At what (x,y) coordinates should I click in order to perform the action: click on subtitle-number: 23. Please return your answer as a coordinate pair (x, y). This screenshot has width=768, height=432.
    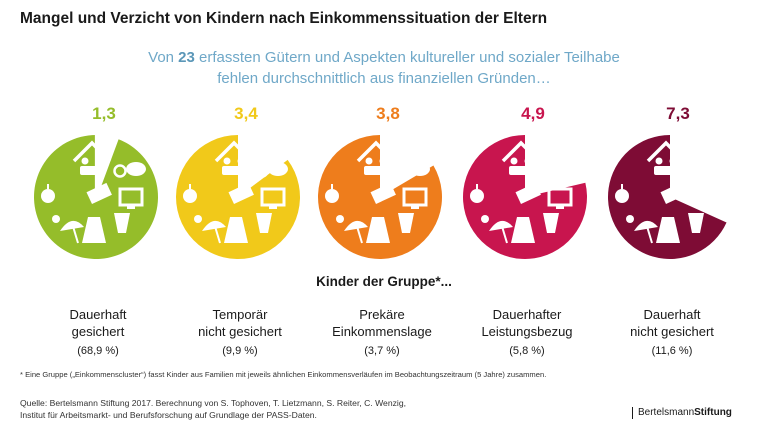
    Looking at the image, I should click on (186, 57).